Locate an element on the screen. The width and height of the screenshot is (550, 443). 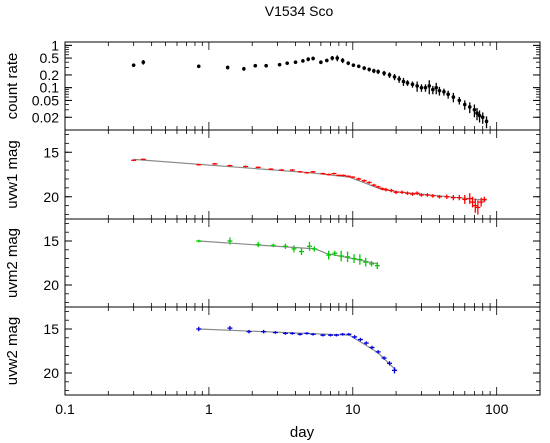
x-tick-label: 100 is located at coordinates (497, 409).